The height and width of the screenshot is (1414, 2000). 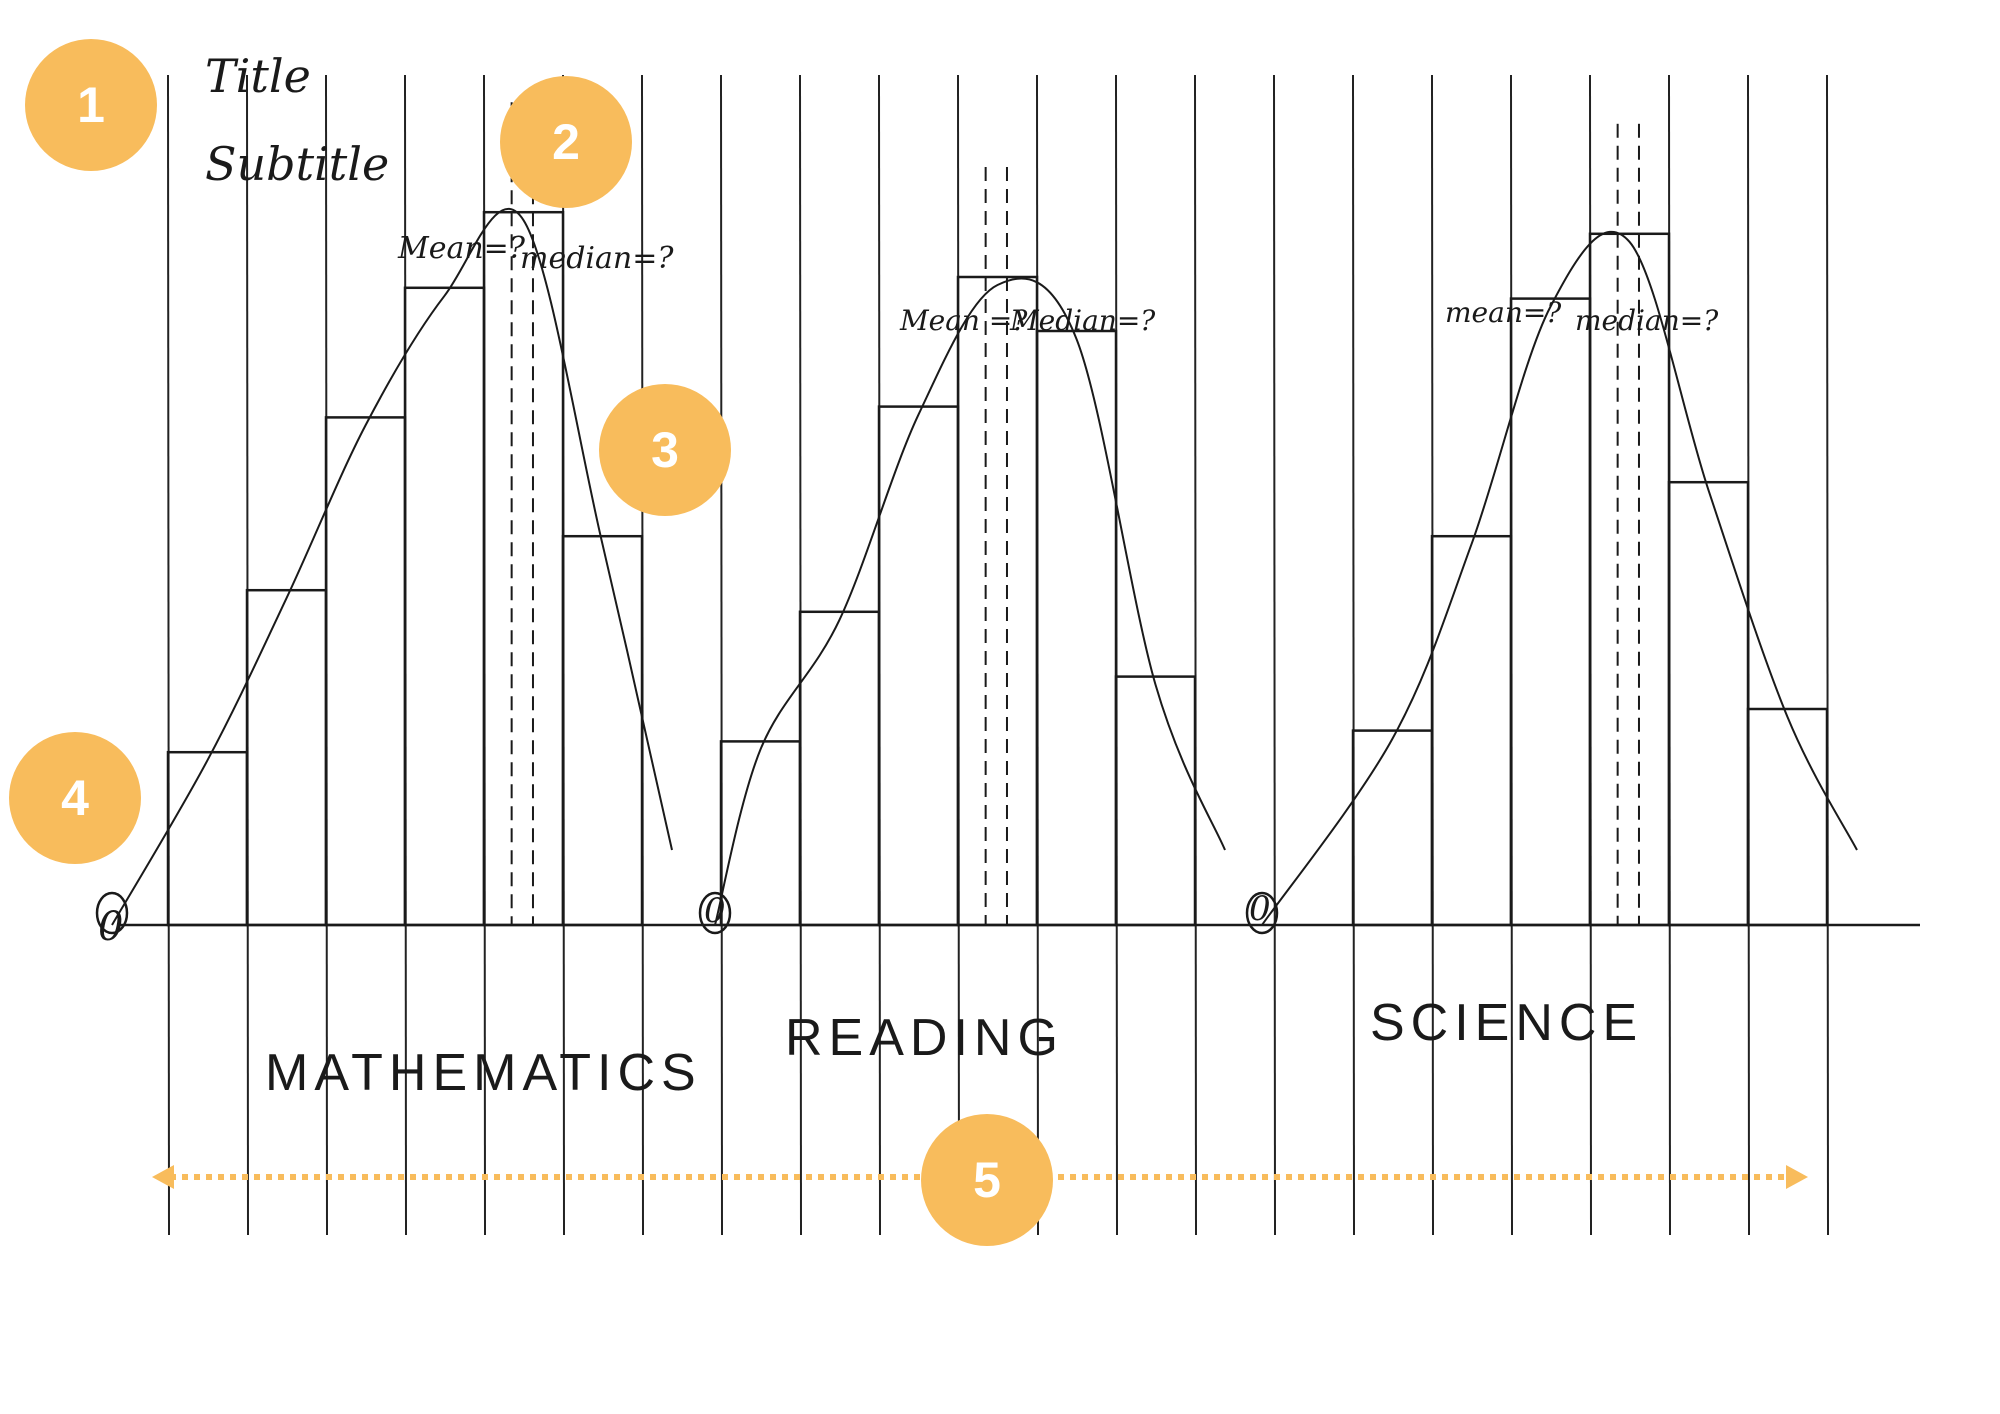 What do you see at coordinates (110, 927) in the screenshot?
I see `origin-zero-mathematics: 0` at bounding box center [110, 927].